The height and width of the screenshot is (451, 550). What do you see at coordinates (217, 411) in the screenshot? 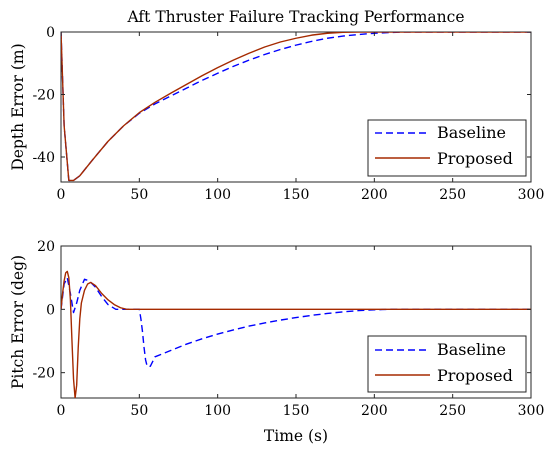
I see `pitch-xtick-label: 100` at bounding box center [217, 411].